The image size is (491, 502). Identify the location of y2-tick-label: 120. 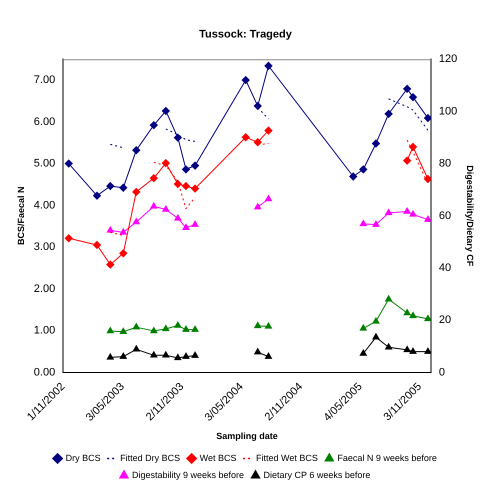
(448, 59).